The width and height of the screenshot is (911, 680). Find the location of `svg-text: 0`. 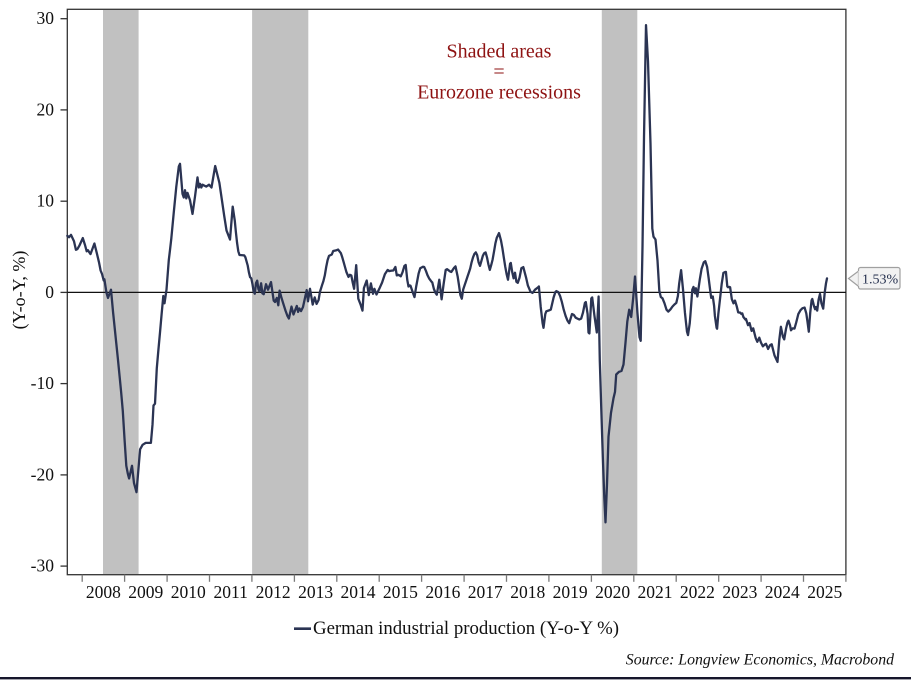

svg-text: 0 is located at coordinates (49, 292).